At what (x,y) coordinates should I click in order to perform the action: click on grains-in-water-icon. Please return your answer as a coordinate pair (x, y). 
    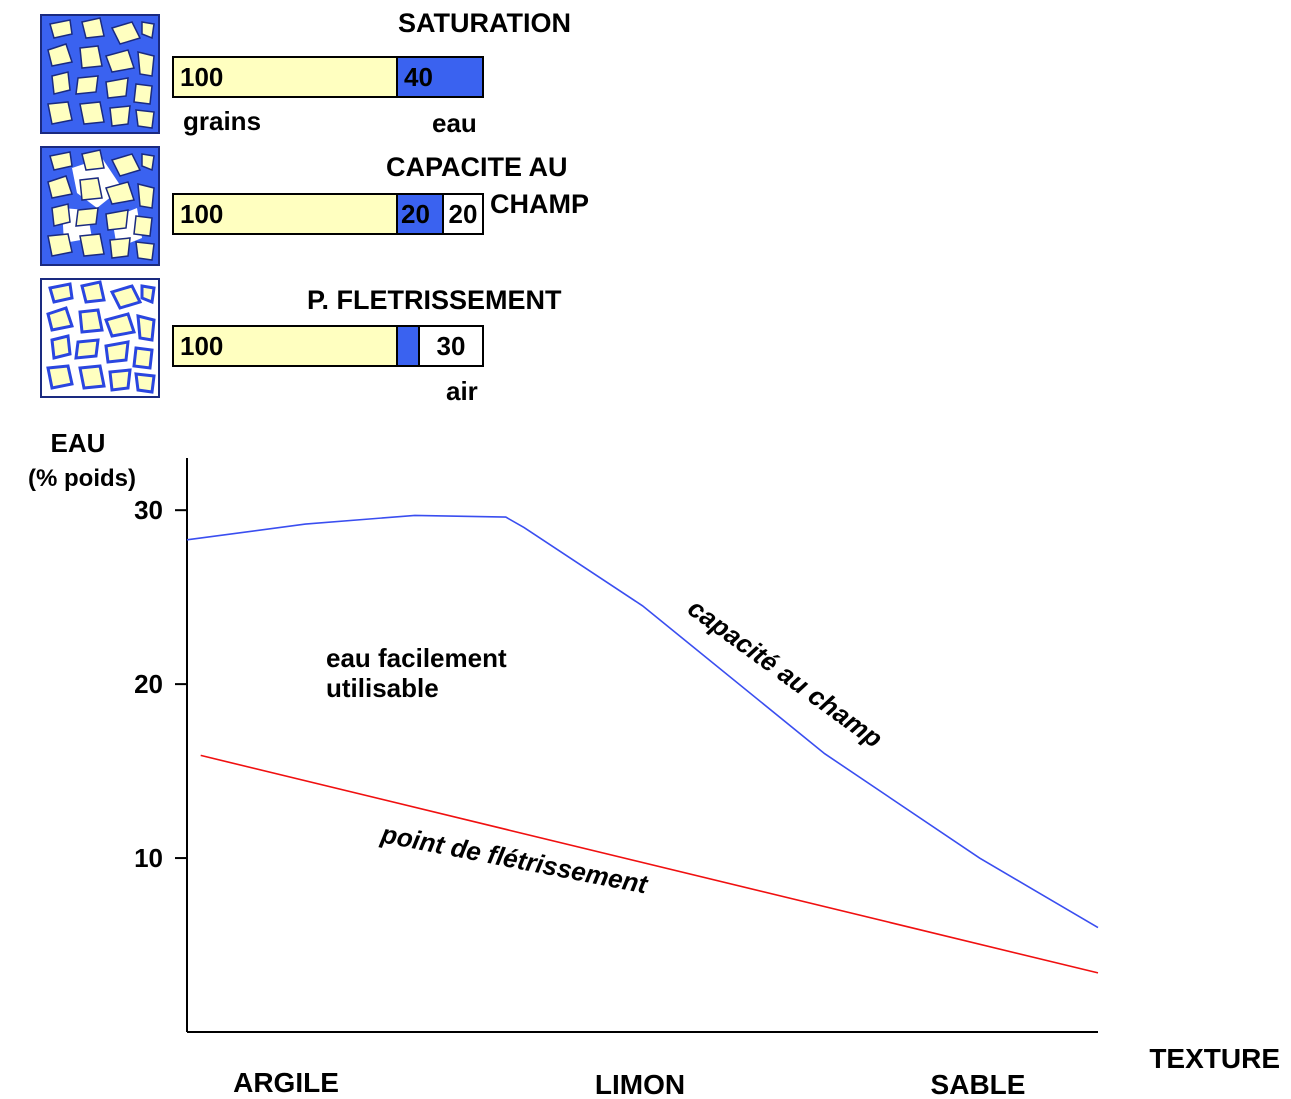
    Looking at the image, I should click on (100, 74).